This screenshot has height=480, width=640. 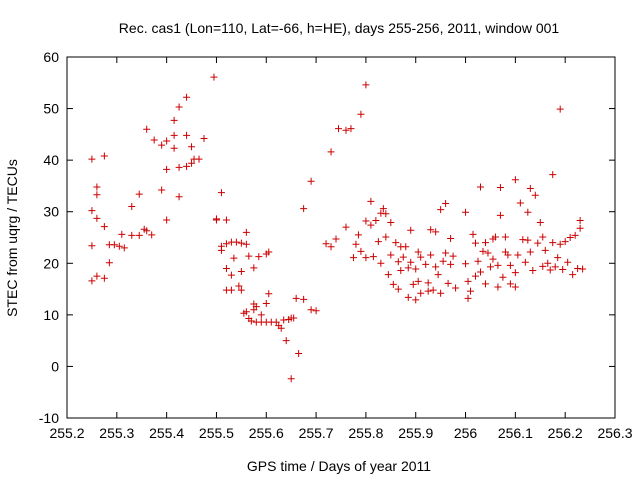 What do you see at coordinates (365, 433) in the screenshot?
I see `x-tick-label: 255.8` at bounding box center [365, 433].